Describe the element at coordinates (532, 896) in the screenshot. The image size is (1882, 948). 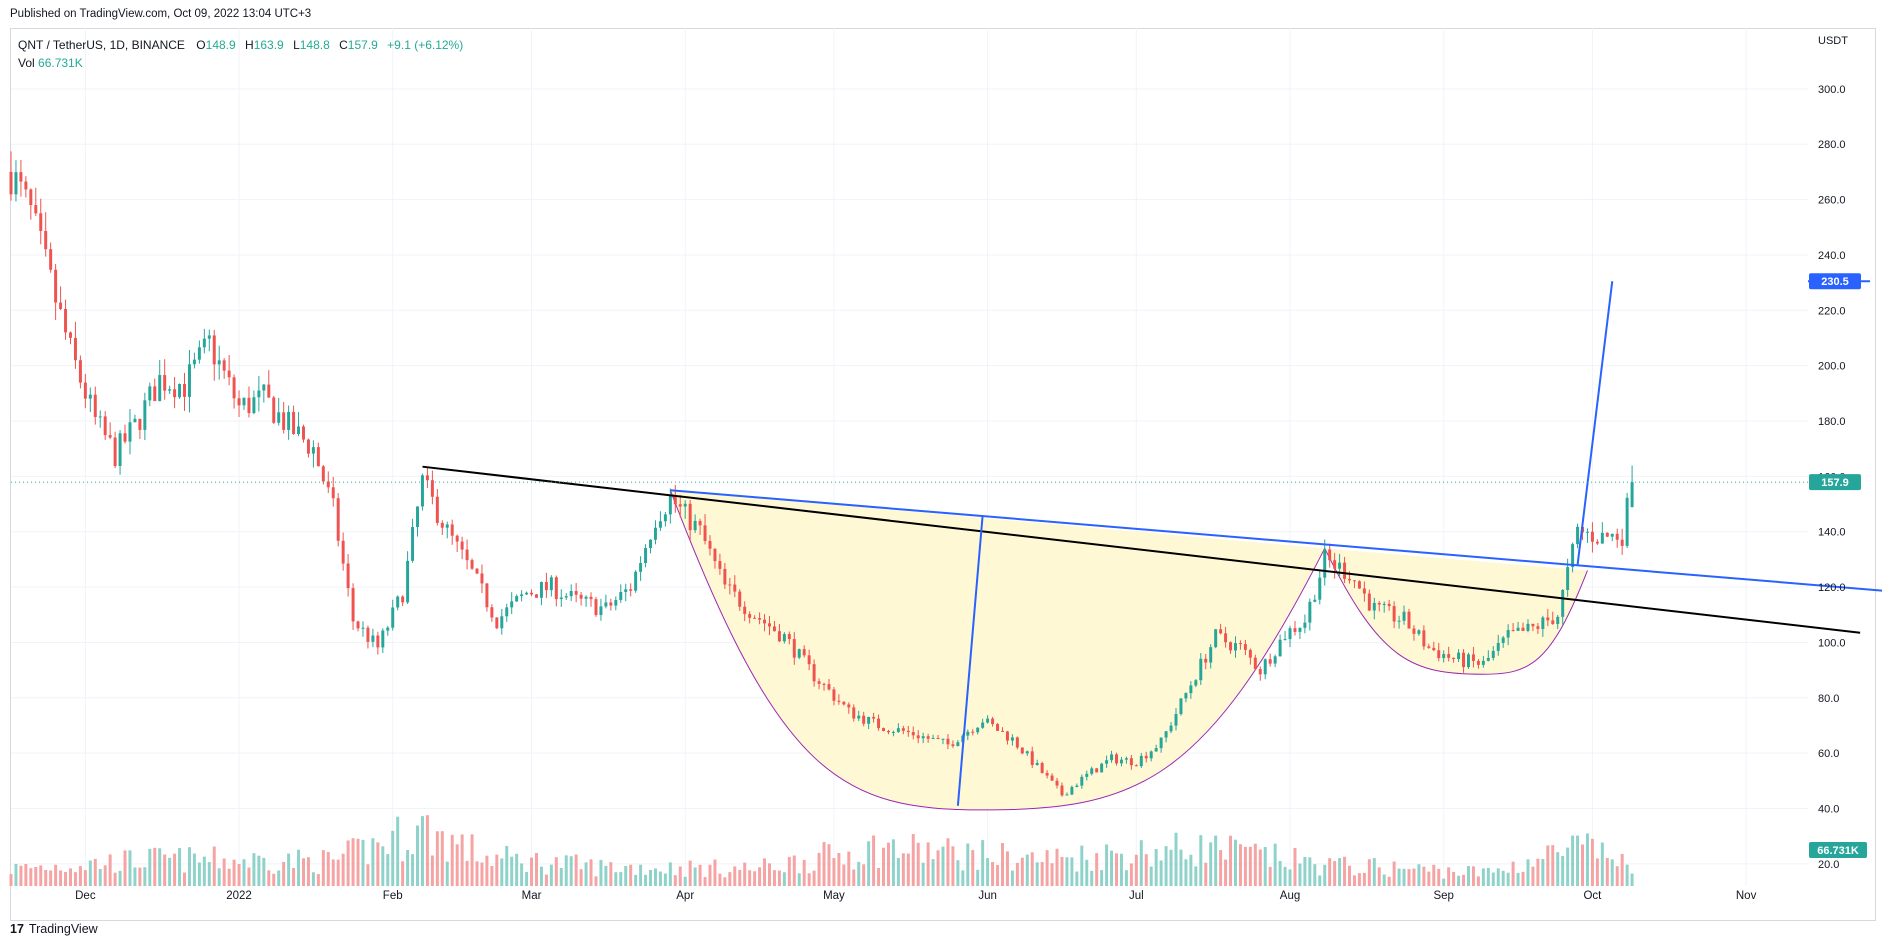
I see `x-tick-label: Mar` at that location.